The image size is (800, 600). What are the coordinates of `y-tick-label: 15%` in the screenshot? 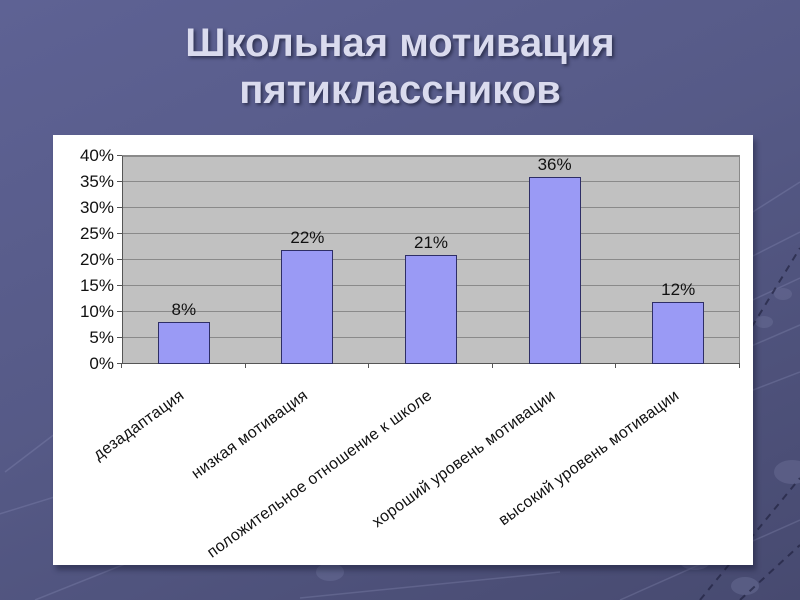 It's located at (96, 285).